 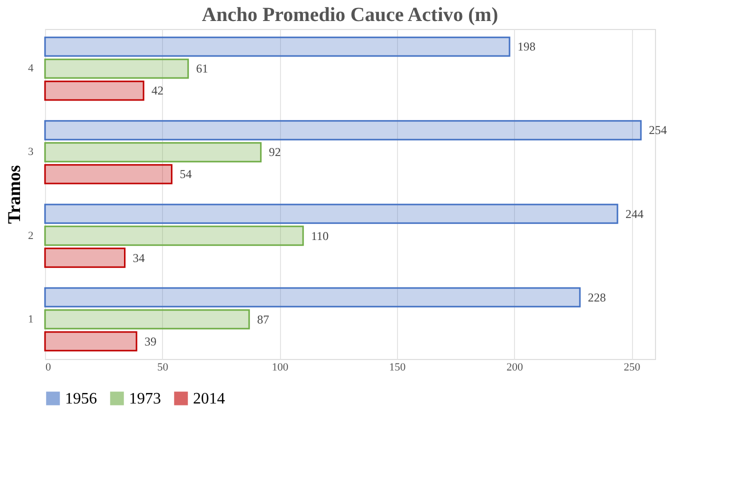 I want to click on data-label: 198, so click(x=527, y=47).